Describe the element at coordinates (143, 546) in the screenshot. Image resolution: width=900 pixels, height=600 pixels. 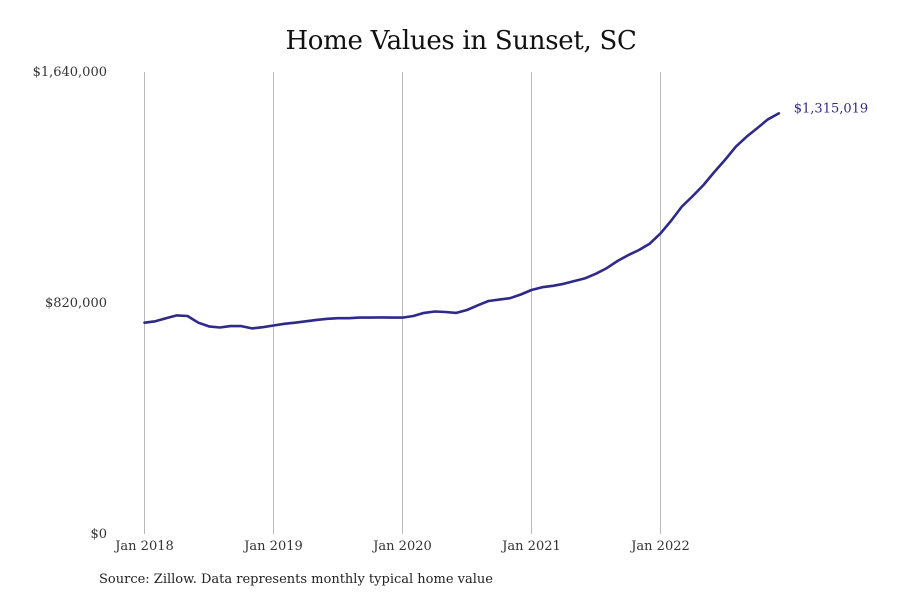
I see `x-tick-label: Jan 2018` at that location.